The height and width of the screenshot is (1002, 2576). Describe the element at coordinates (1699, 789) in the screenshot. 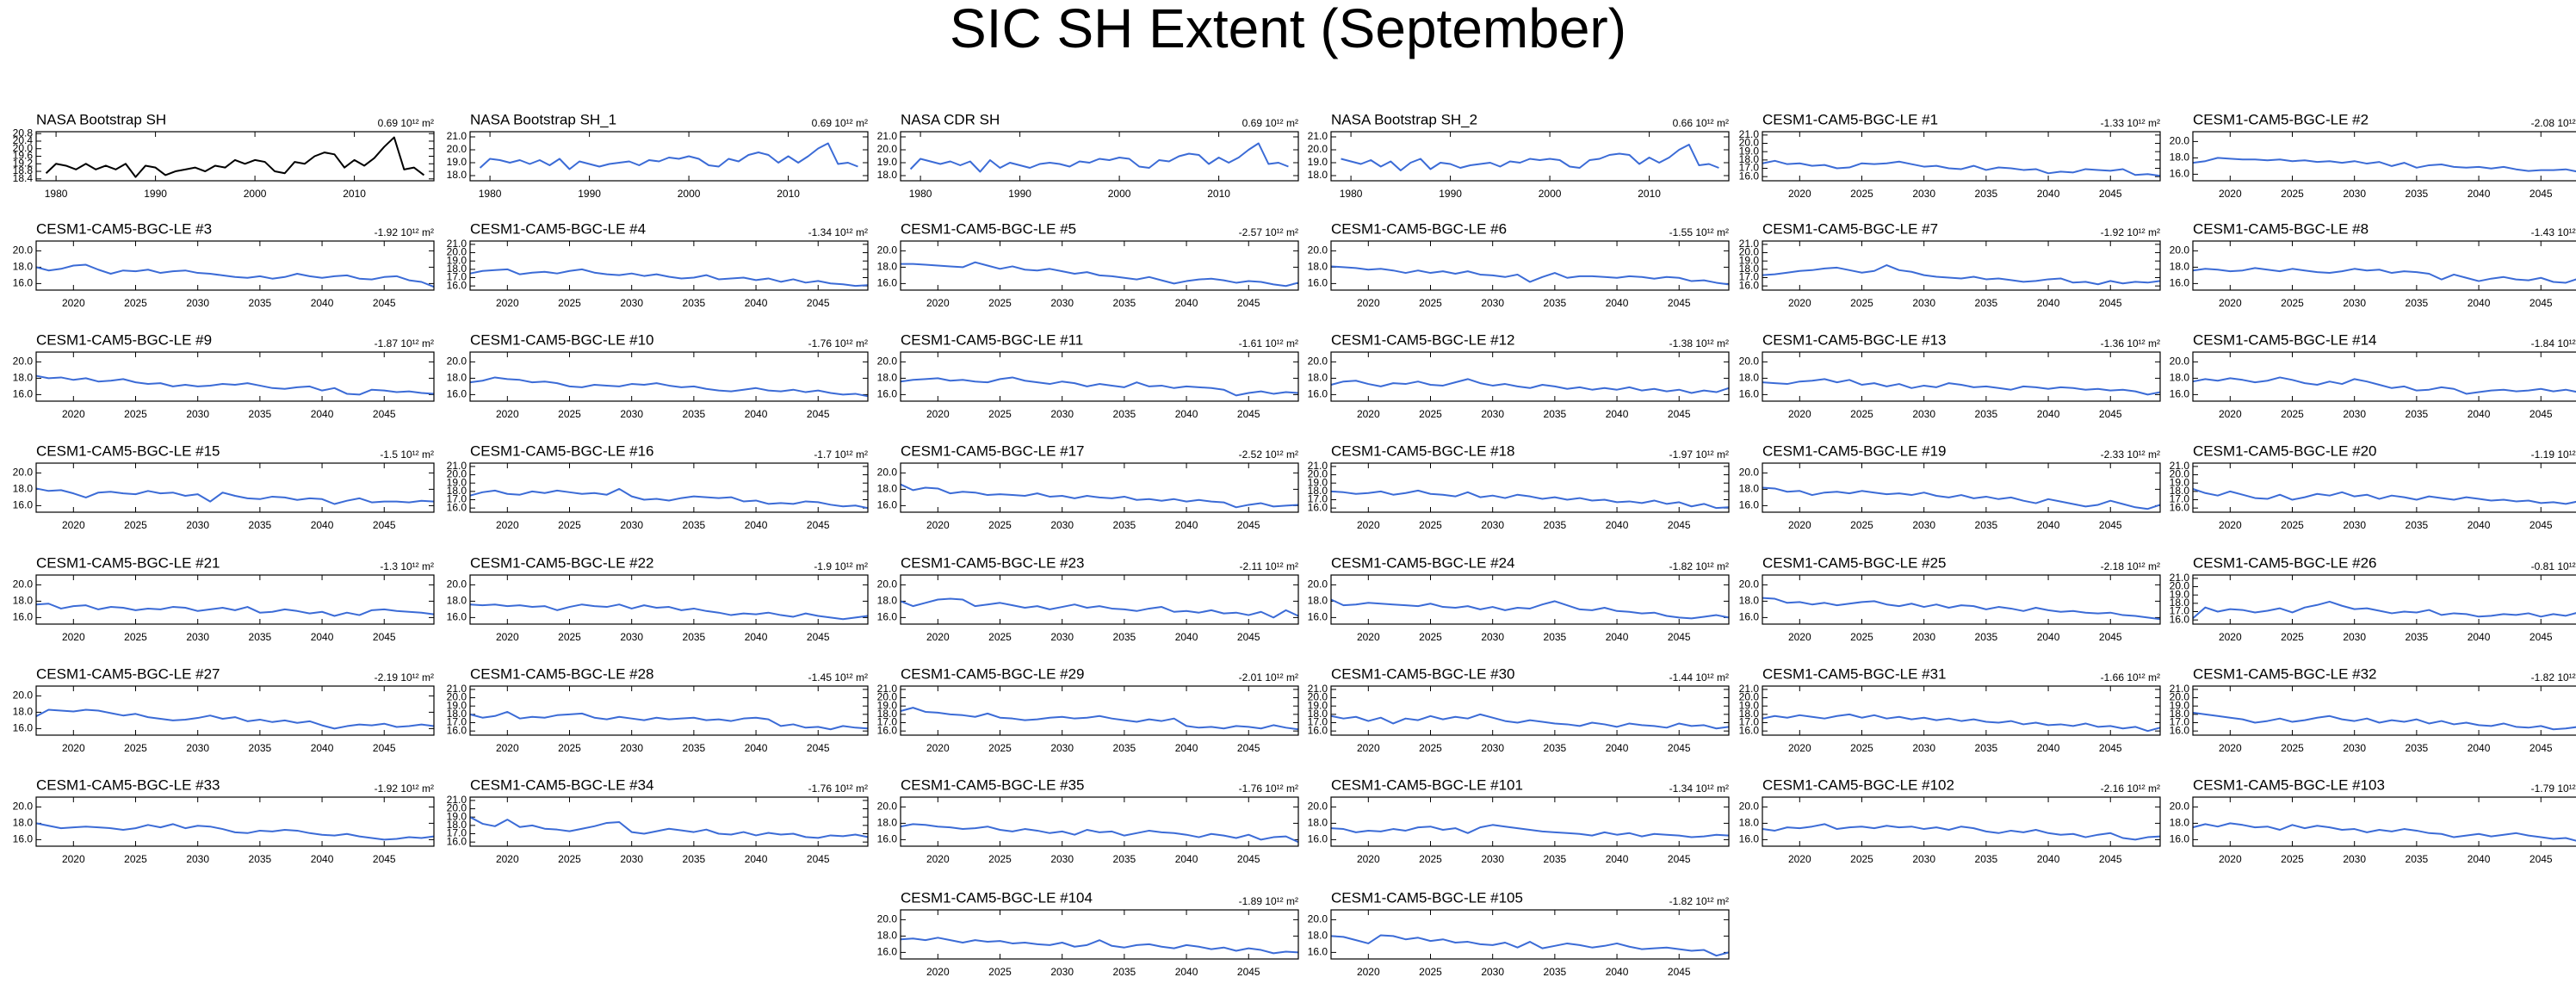

I see `trend-annotation: -1.34 10¹² m²` at that location.